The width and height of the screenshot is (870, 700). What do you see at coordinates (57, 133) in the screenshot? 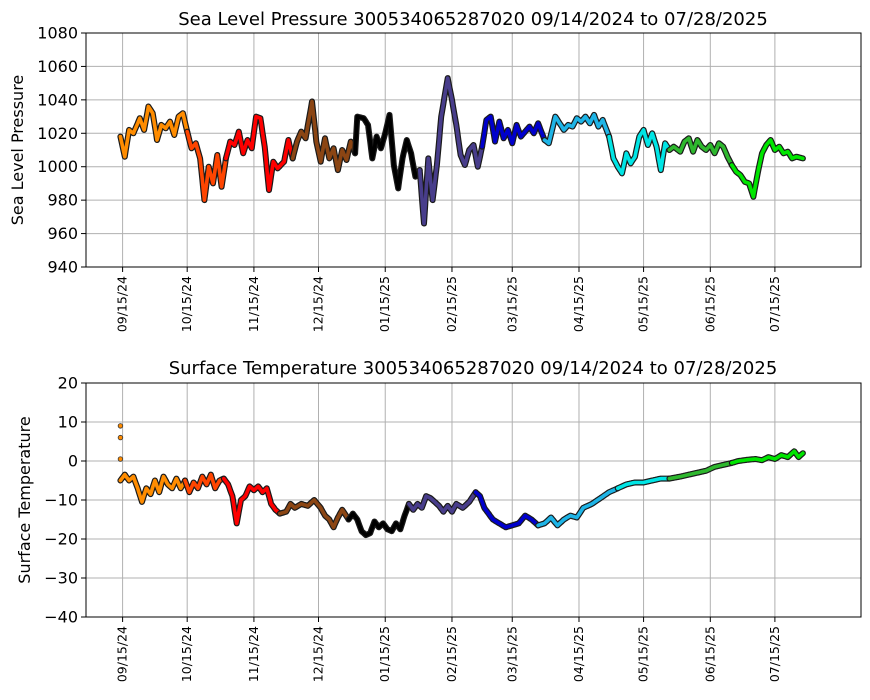
I see `y-tick-label: 1020` at bounding box center [57, 133].